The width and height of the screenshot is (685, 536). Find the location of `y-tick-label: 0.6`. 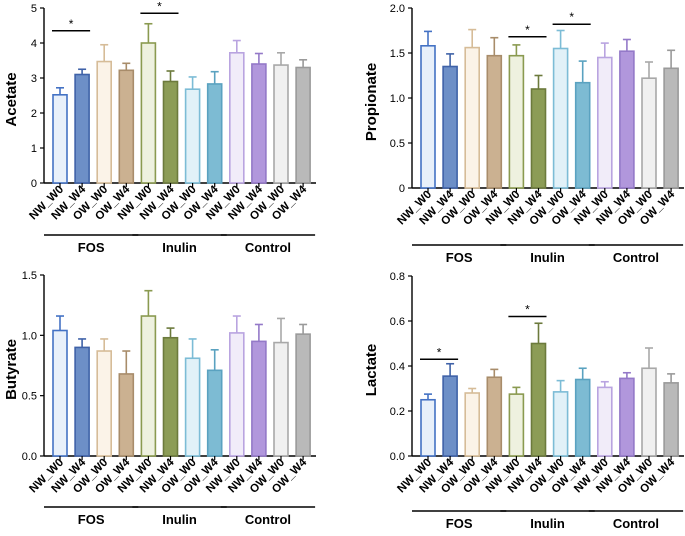

y-tick-label: 0.6 is located at coordinates (397, 322).